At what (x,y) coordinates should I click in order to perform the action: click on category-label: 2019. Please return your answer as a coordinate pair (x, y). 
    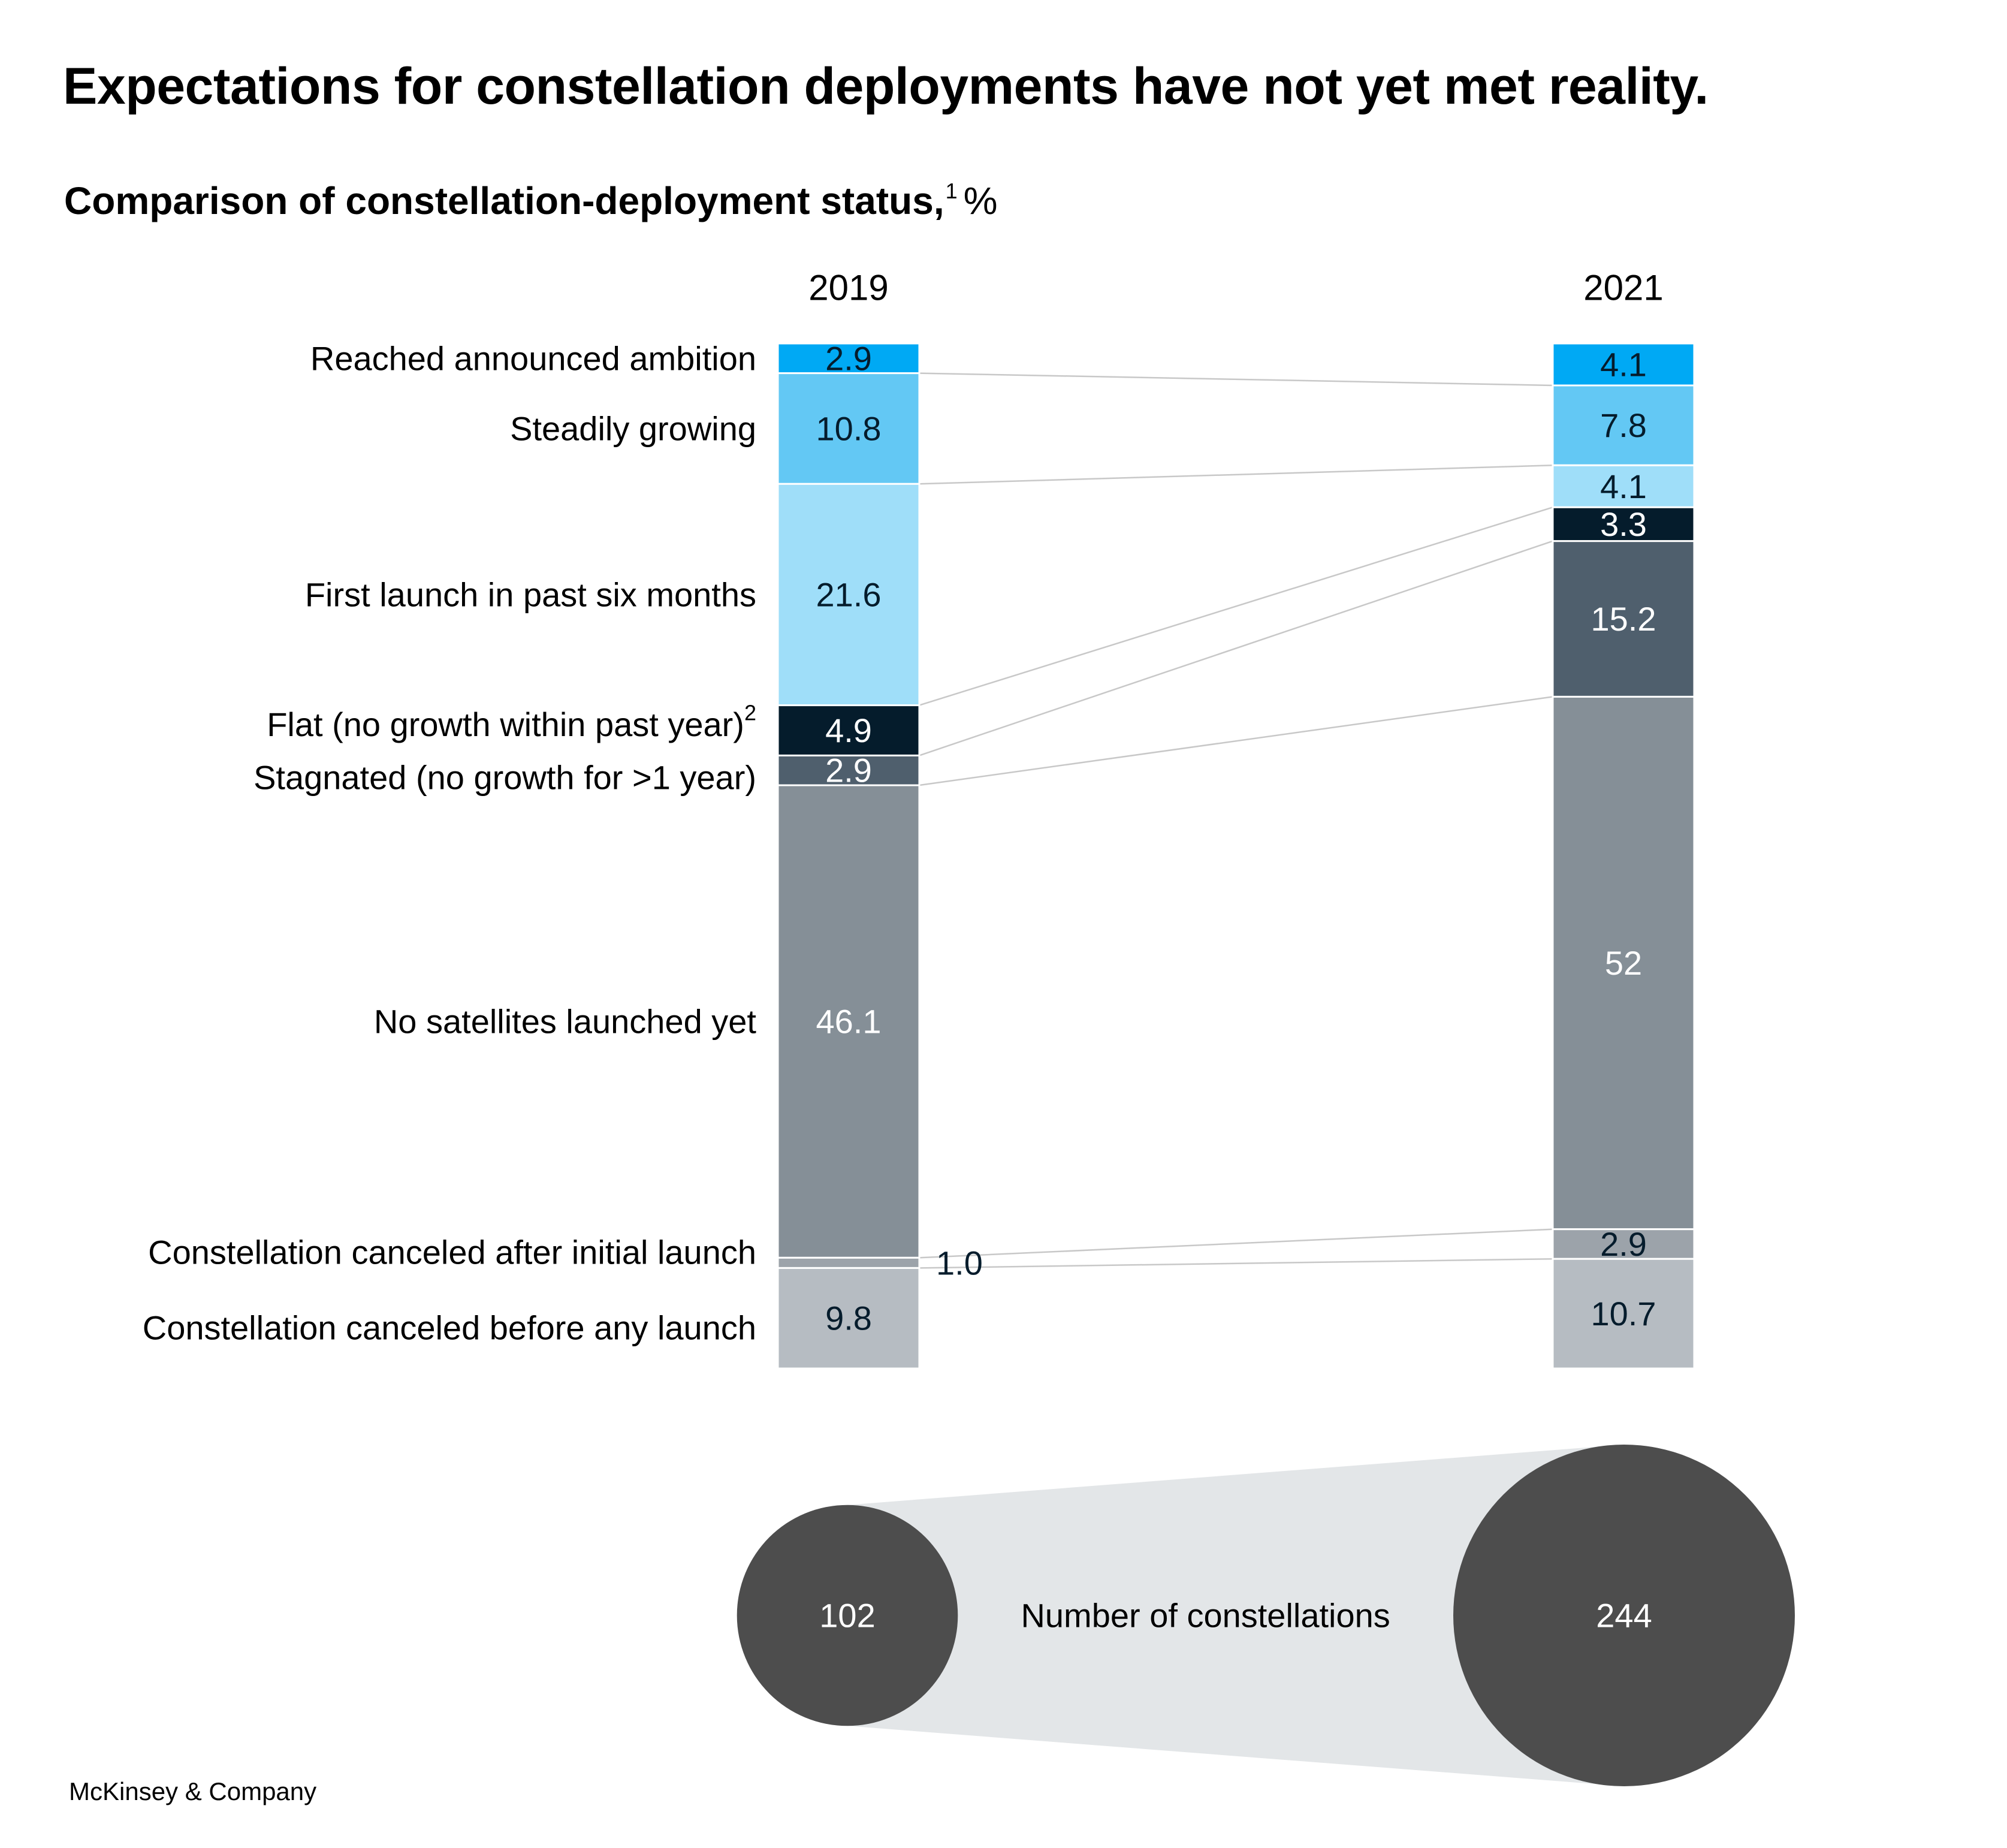
    Looking at the image, I should click on (848, 288).